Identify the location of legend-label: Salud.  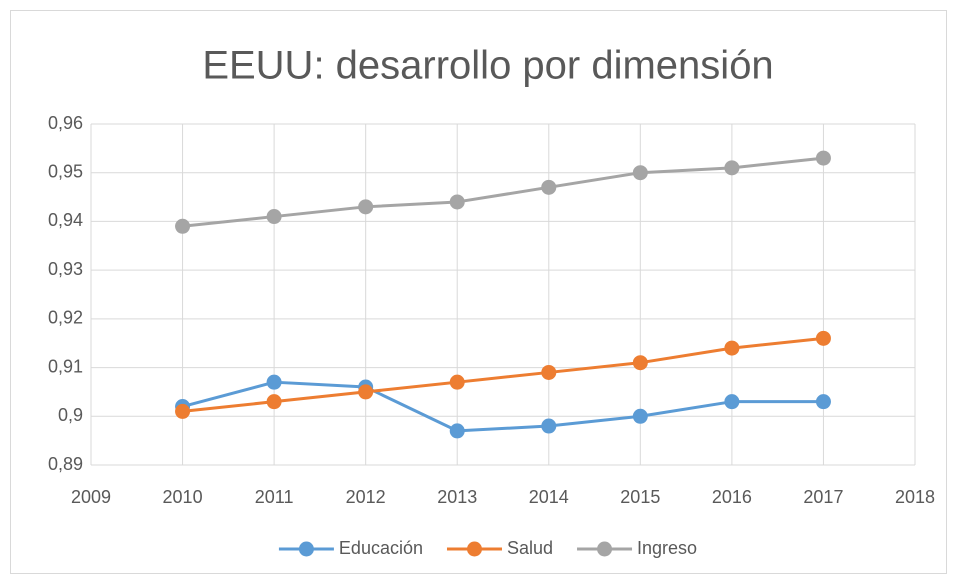
(530, 548).